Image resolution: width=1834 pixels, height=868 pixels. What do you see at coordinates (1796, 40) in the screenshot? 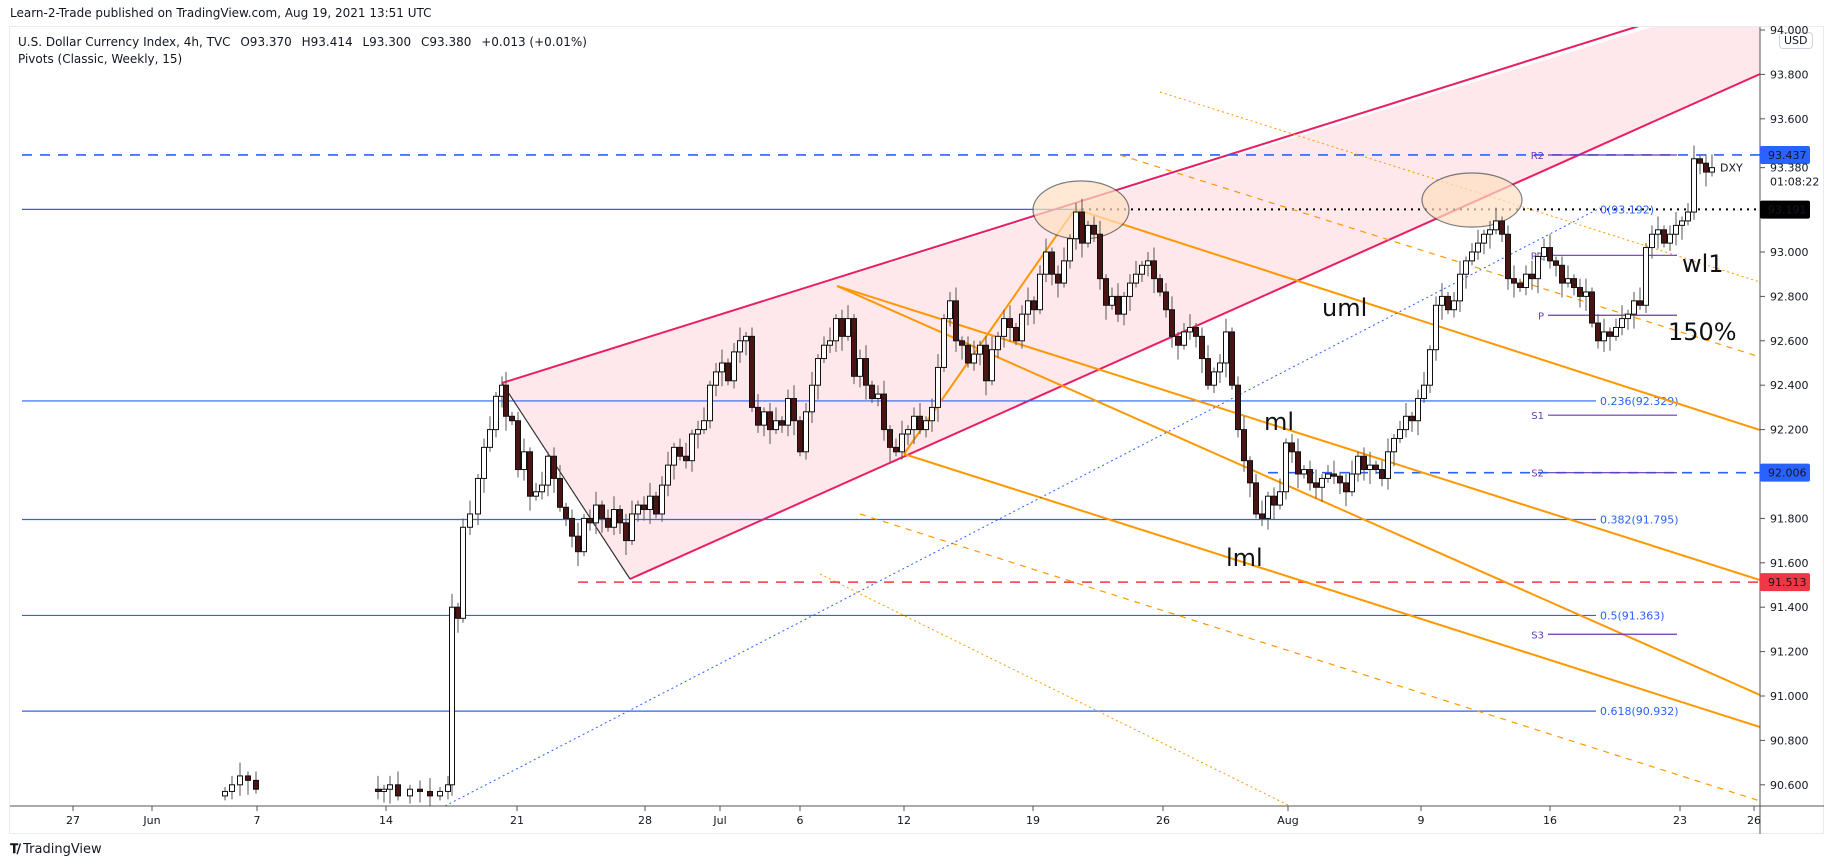
I see `currency-badge: USD` at bounding box center [1796, 40].